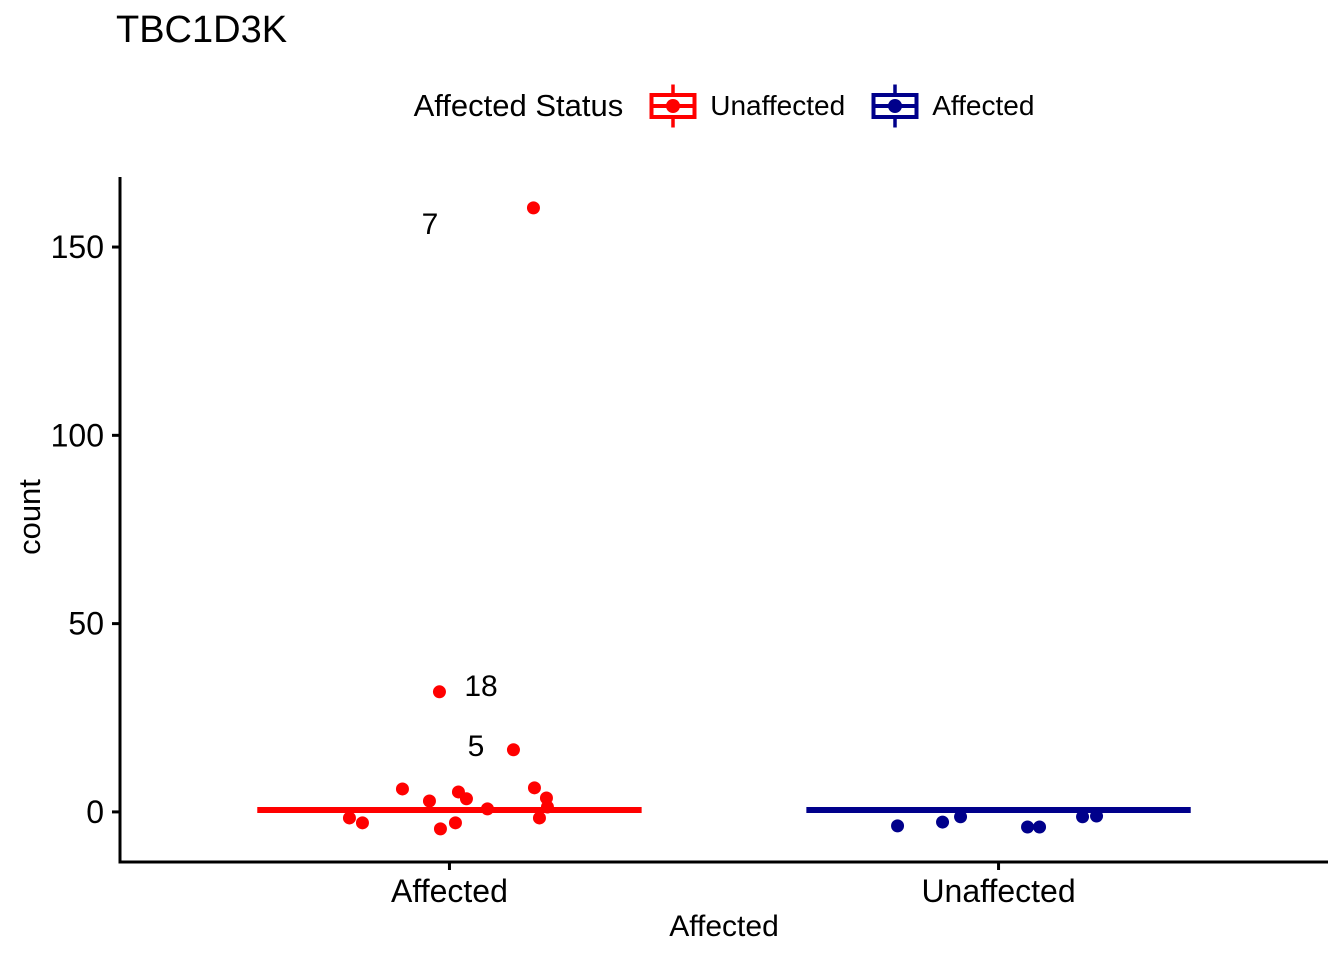  Describe the element at coordinates (480, 686) in the screenshot. I see `point-label-annotation: 18` at that location.